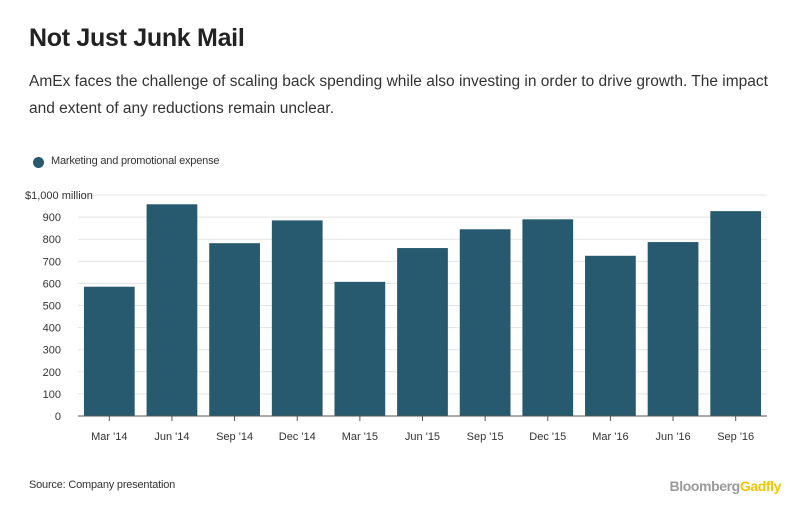  I want to click on x-tick-label: Sep '14, so click(234, 437).